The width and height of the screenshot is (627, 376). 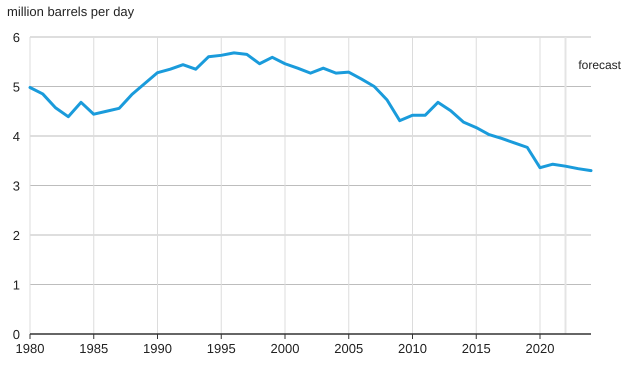 What do you see at coordinates (16, 37) in the screenshot?
I see `y-tick-label: 6` at bounding box center [16, 37].